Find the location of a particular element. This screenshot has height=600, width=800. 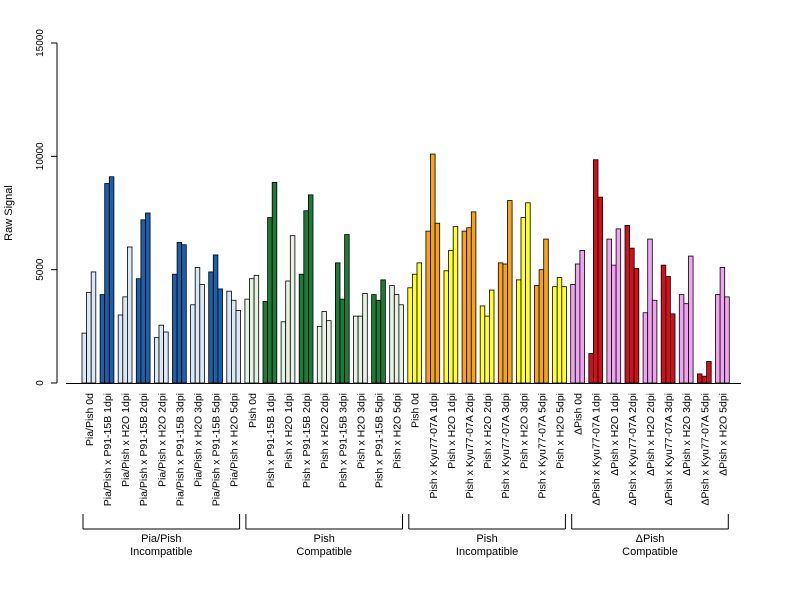

group-label-line2: Compatible is located at coordinates (650, 552).